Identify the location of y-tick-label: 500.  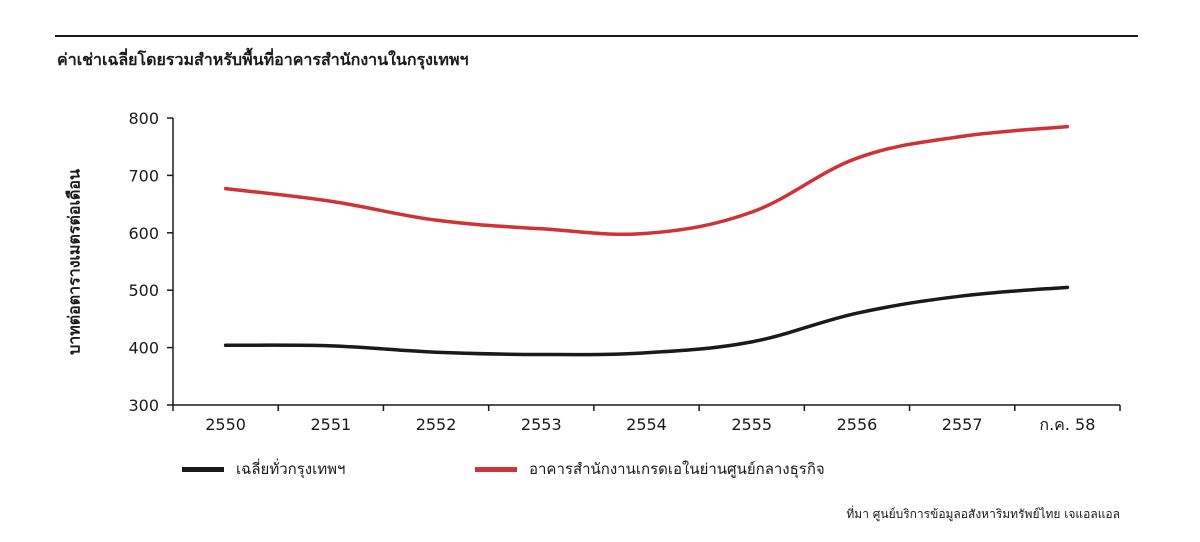
(143, 290).